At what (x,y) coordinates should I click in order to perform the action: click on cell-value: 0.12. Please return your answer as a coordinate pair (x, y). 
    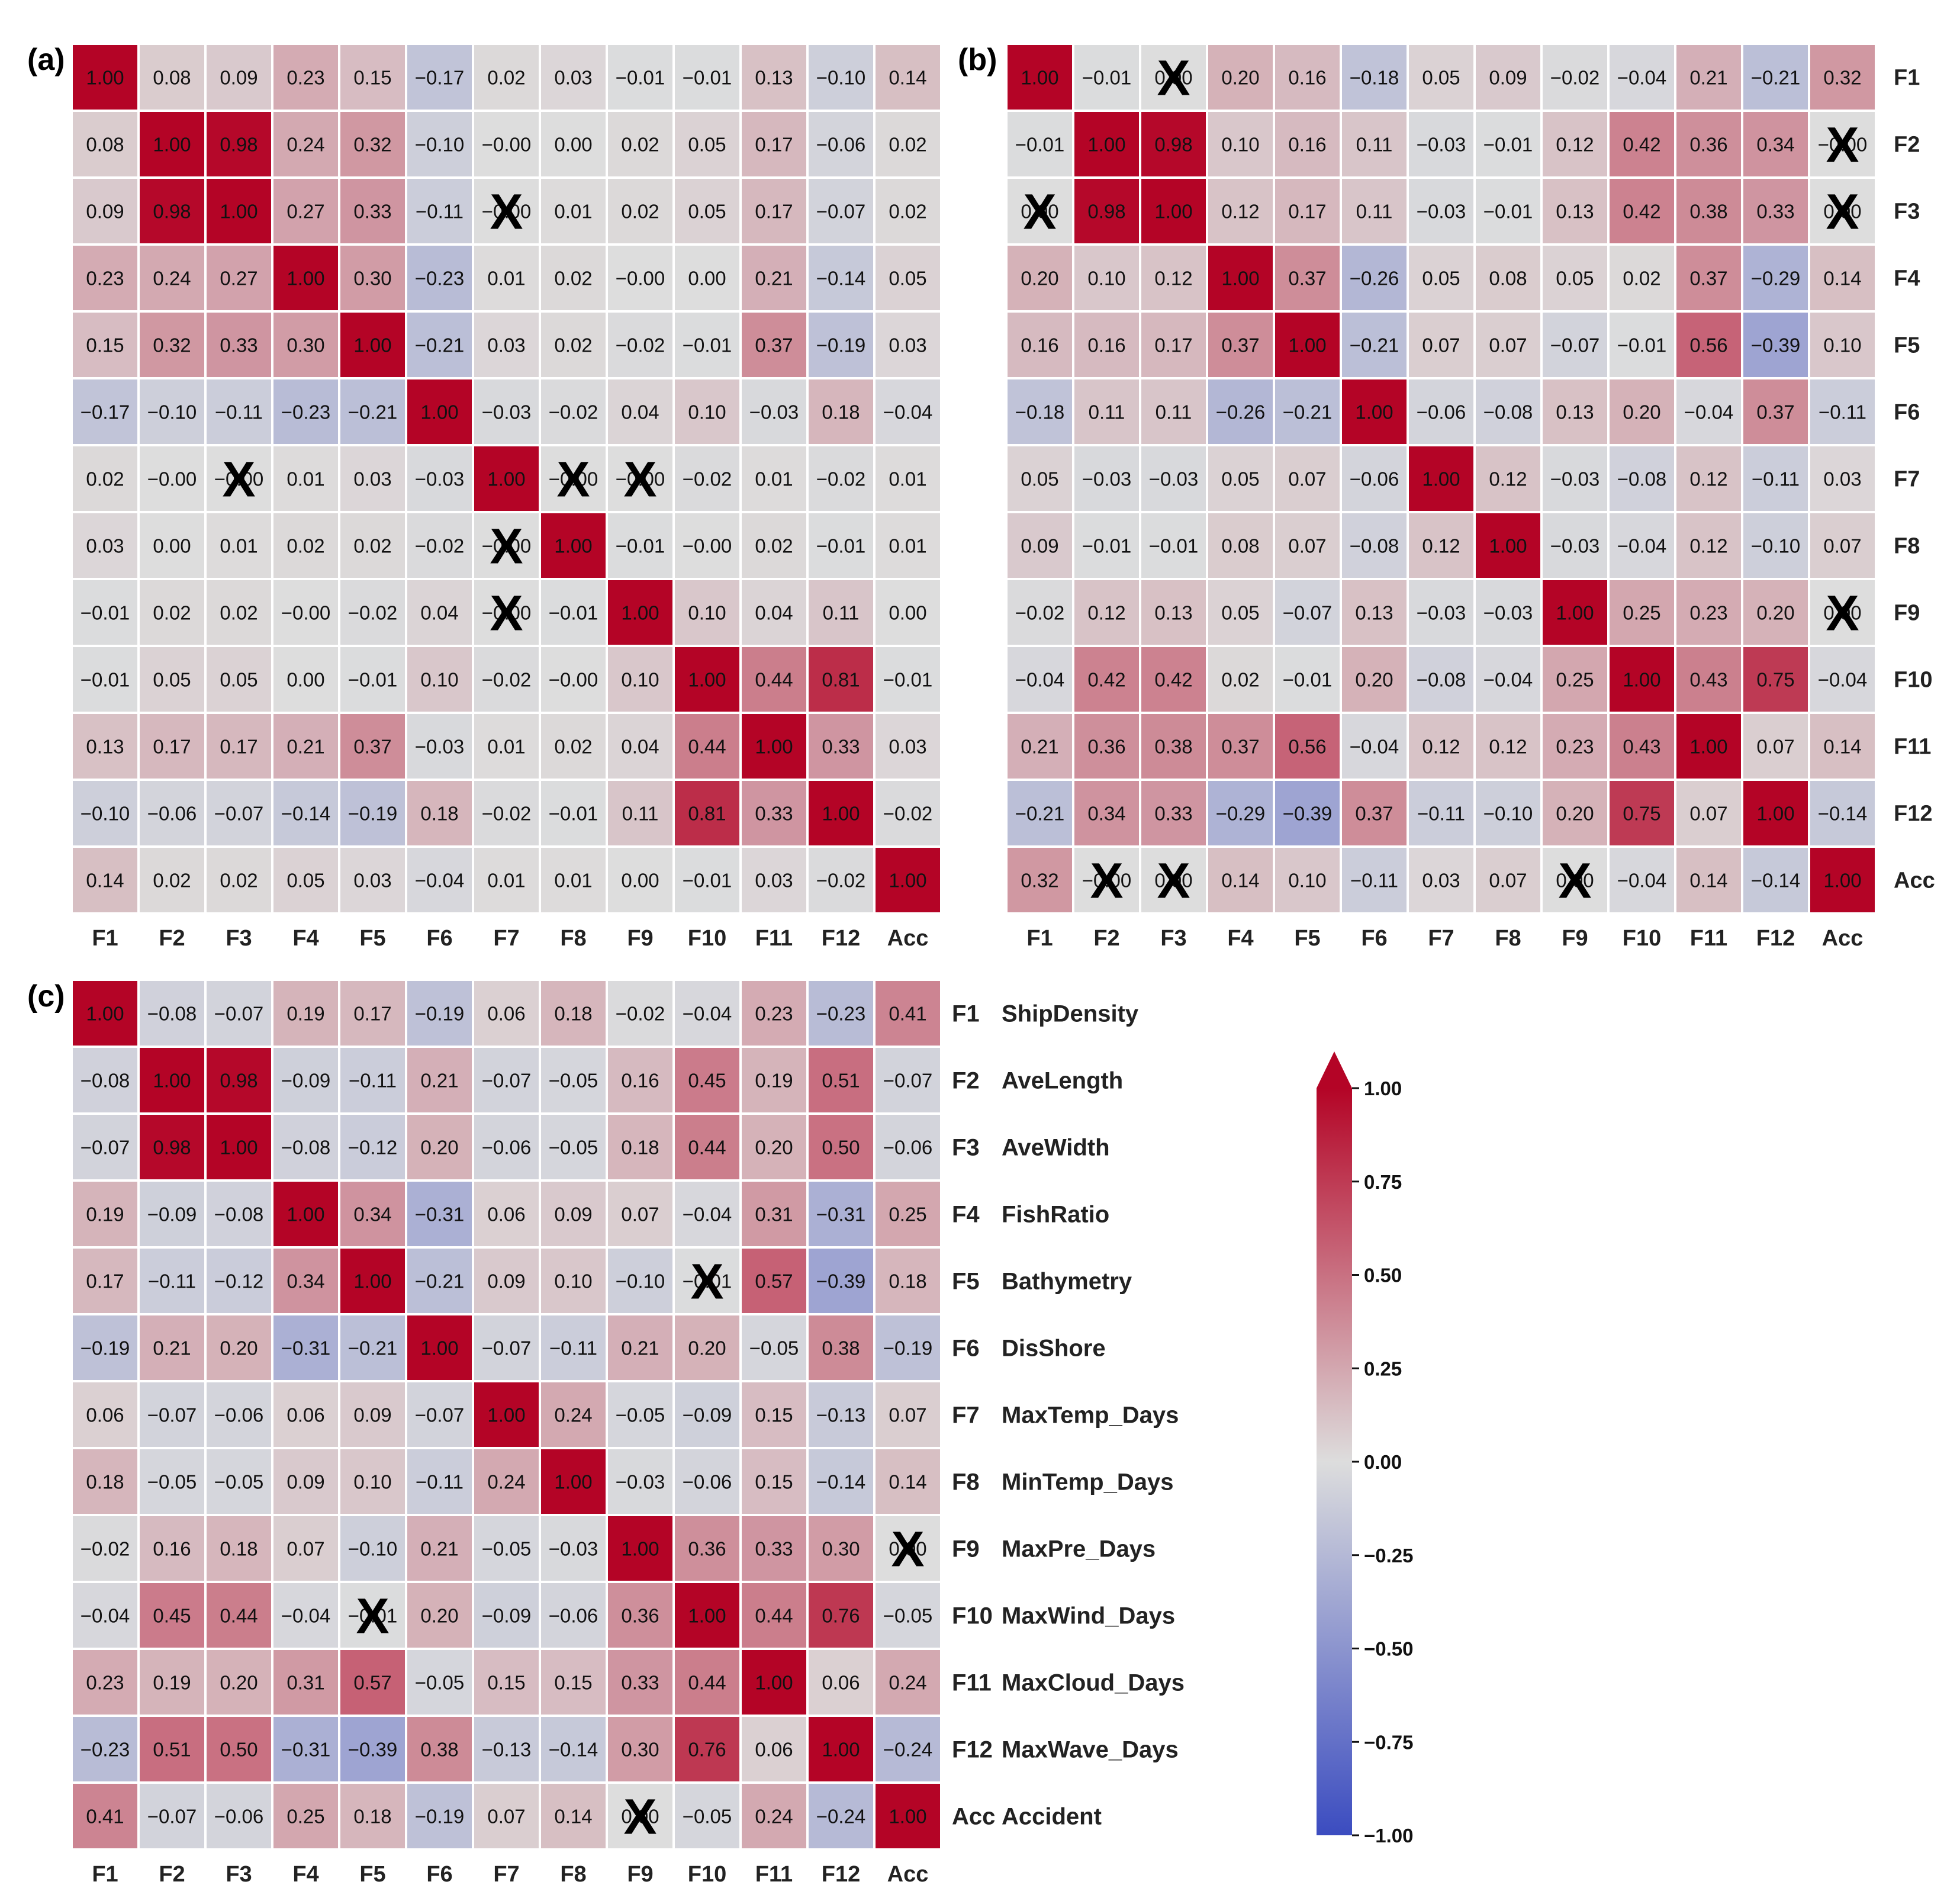
    Looking at the image, I should click on (1441, 546).